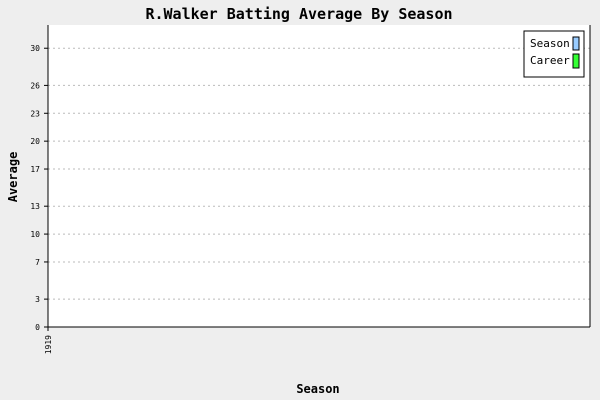 The width and height of the screenshot is (600, 400). I want to click on legend: Season Career, so click(554, 54).